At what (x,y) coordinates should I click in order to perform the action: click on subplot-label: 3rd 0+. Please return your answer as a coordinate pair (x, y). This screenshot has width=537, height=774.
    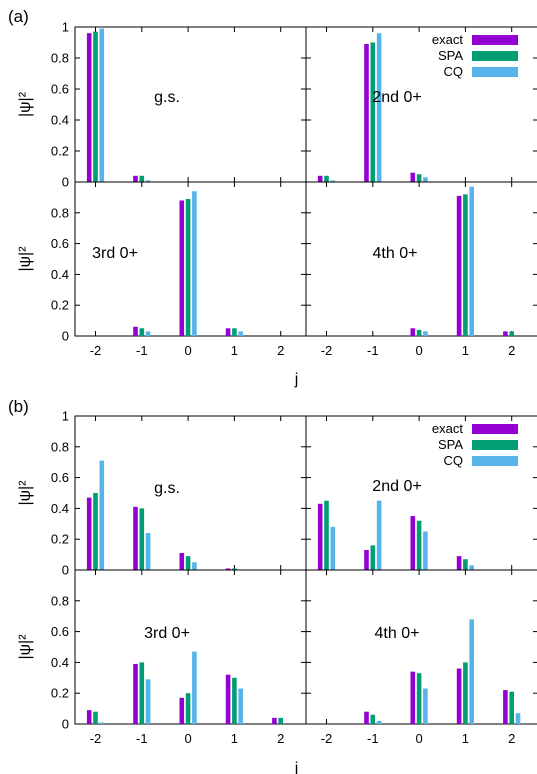
    Looking at the image, I should click on (115, 253).